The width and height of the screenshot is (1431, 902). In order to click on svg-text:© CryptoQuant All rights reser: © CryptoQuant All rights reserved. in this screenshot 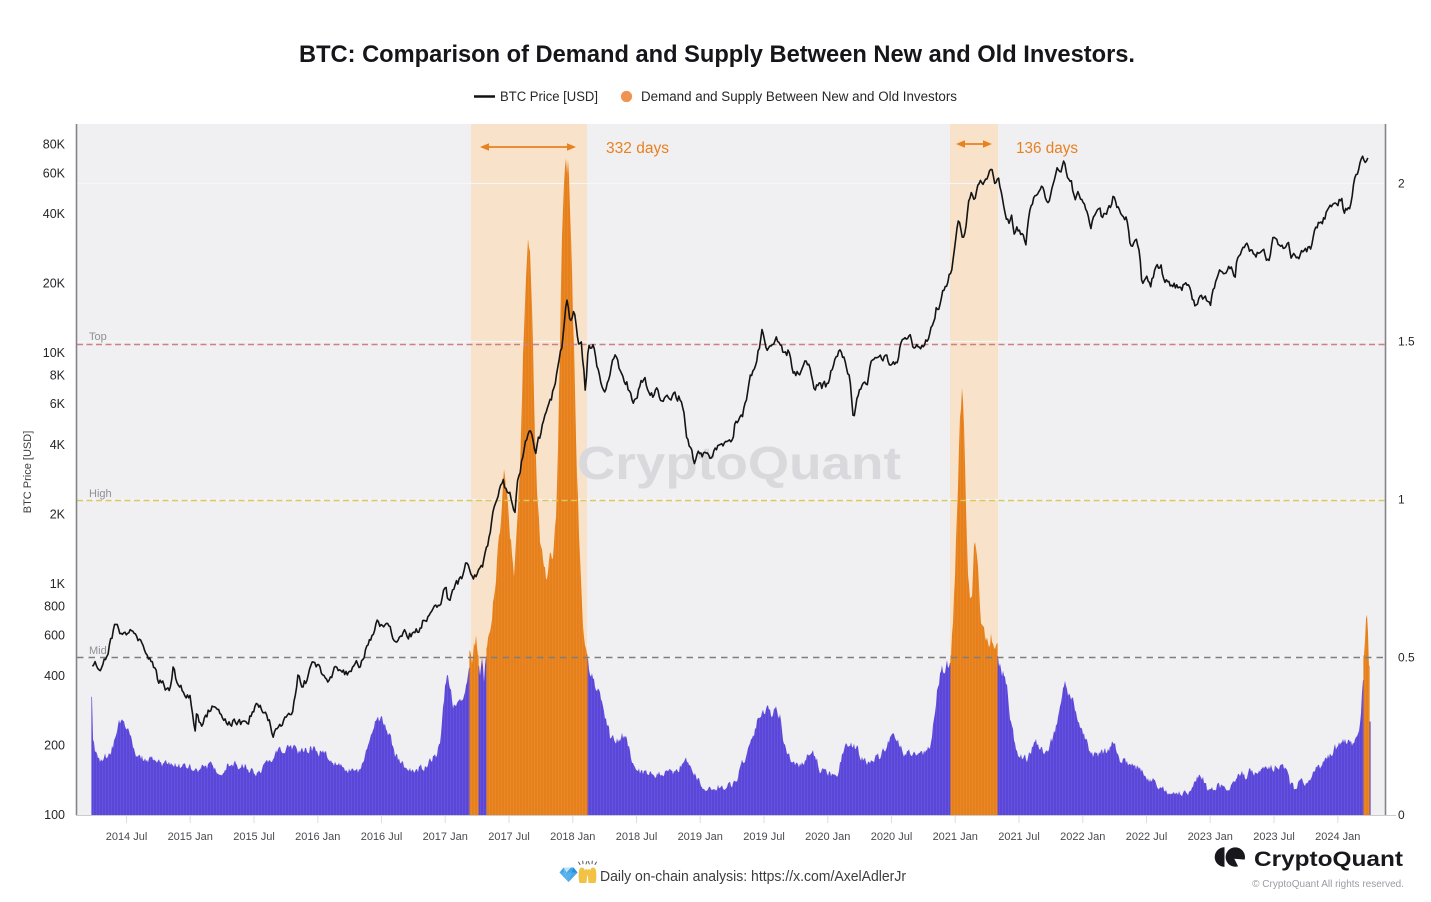, I will do `click(1328, 884)`.